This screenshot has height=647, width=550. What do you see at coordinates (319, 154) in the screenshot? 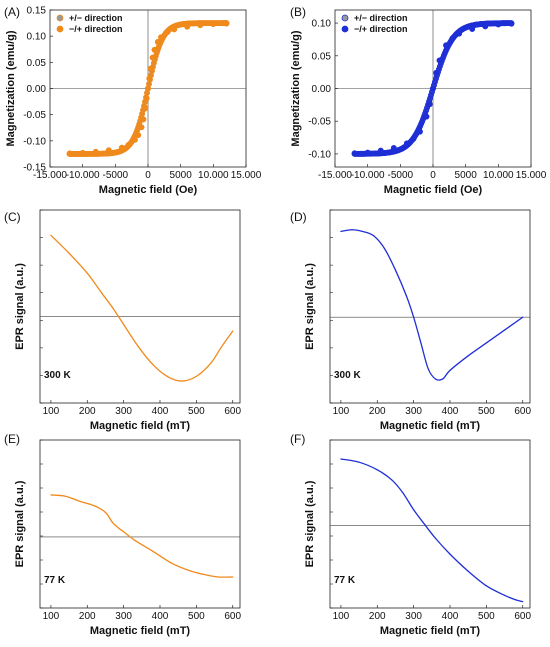
I see `y-tick-label: -0.10` at bounding box center [319, 154].